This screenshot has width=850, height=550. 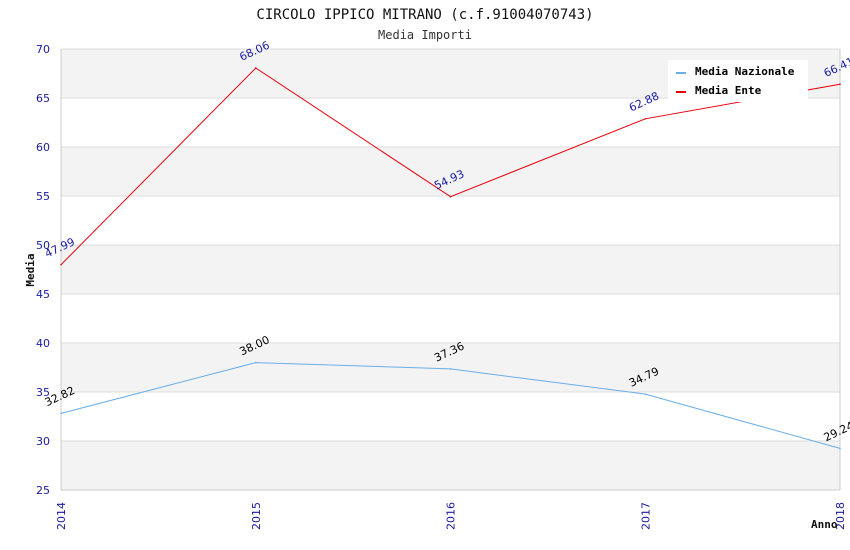 I want to click on legend: Media Nazionale Media Ente, so click(x=738, y=81).